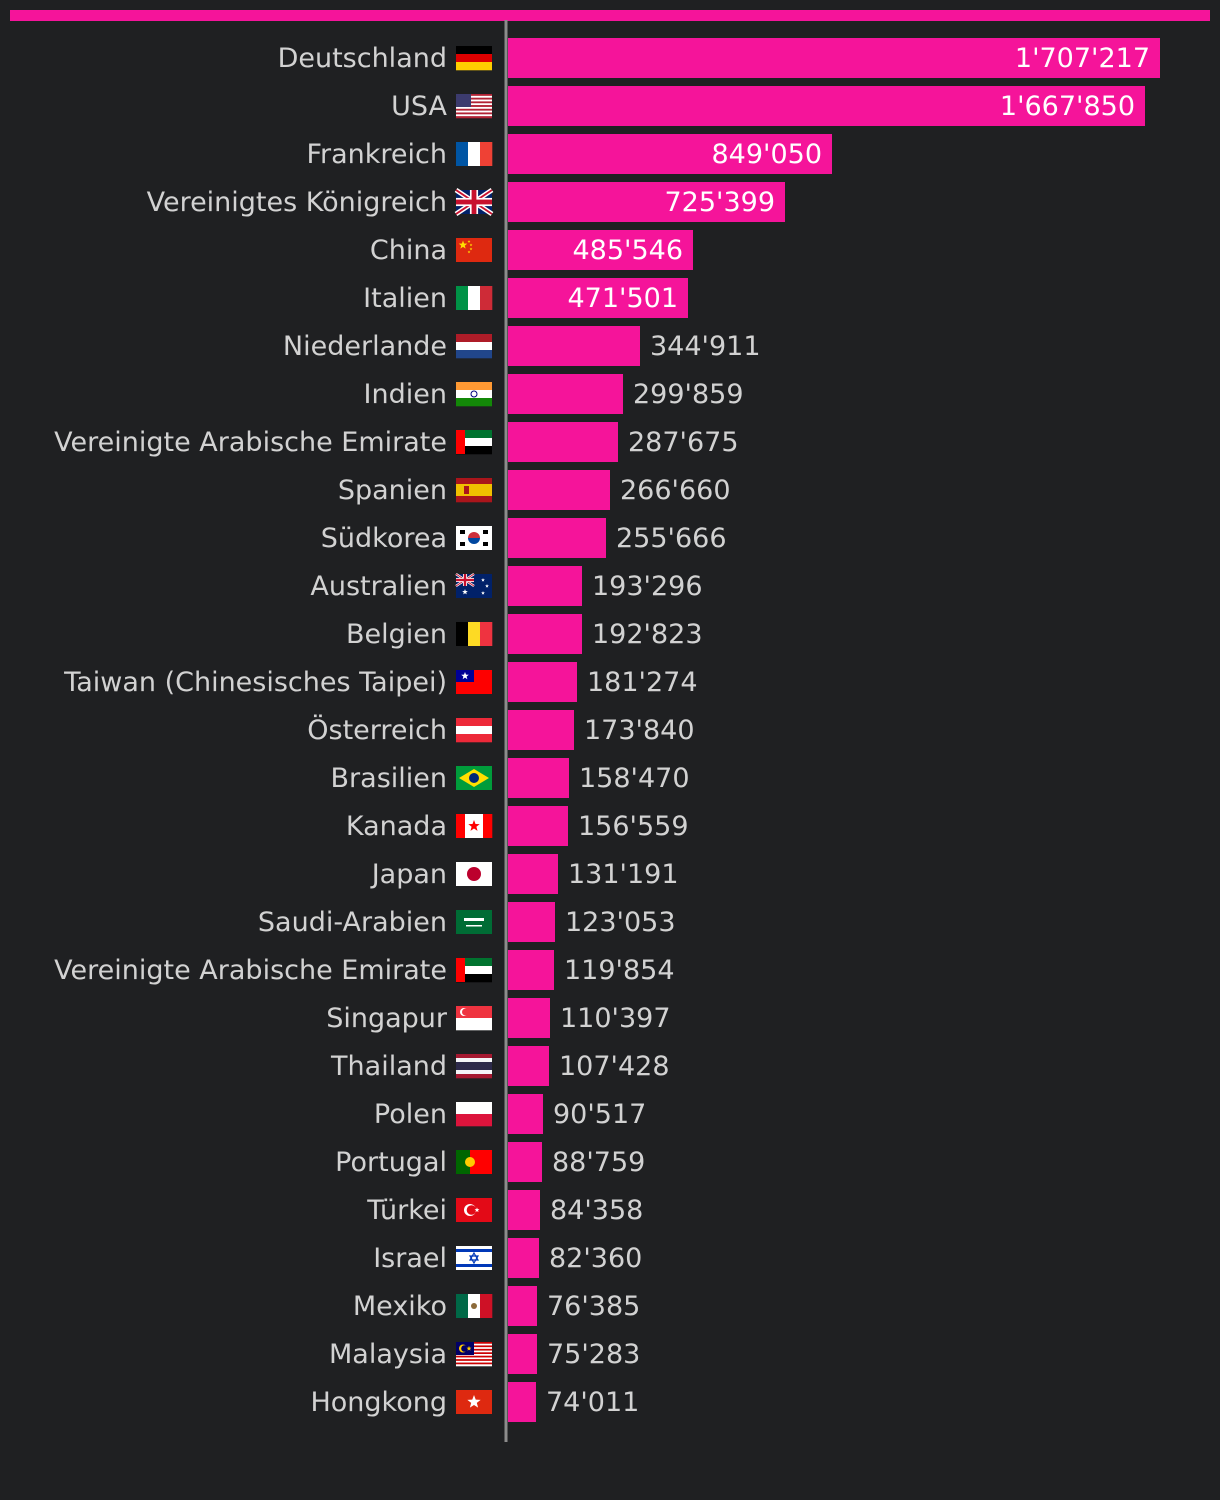 Image resolution: width=1220 pixels, height=1500 pixels. I want to click on value-label: 287'675, so click(683, 442).